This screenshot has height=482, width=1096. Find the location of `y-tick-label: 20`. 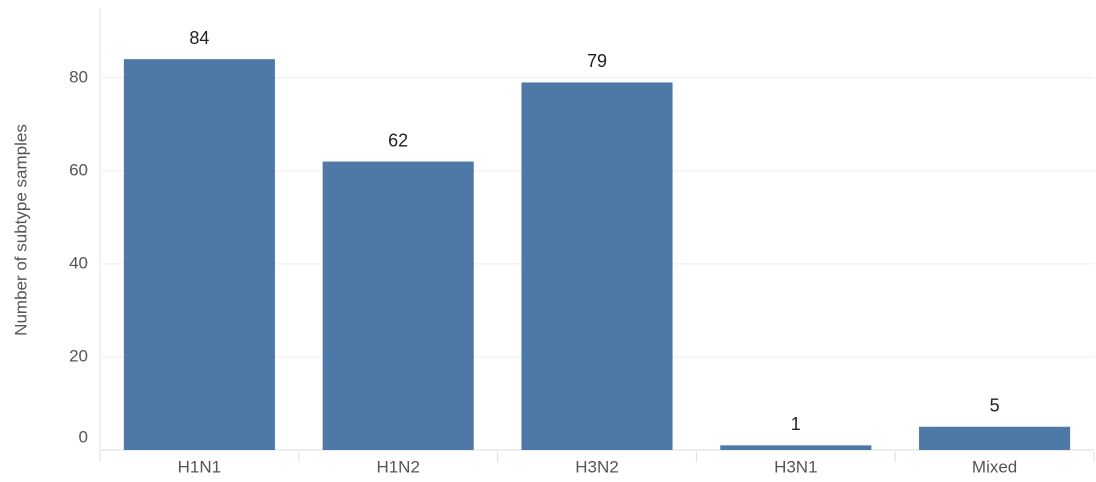

y-tick-label: 20 is located at coordinates (78, 355).